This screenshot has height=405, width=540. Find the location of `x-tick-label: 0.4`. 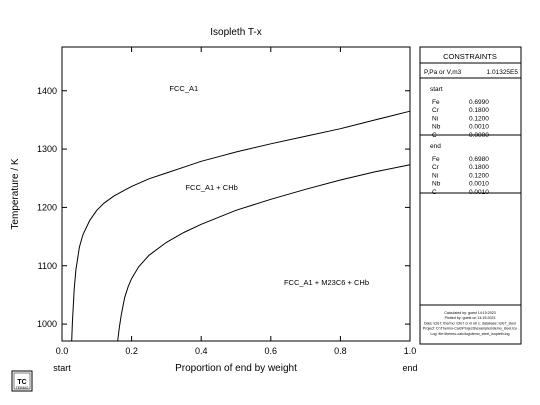

x-tick-label: 0.4 is located at coordinates (201, 351).